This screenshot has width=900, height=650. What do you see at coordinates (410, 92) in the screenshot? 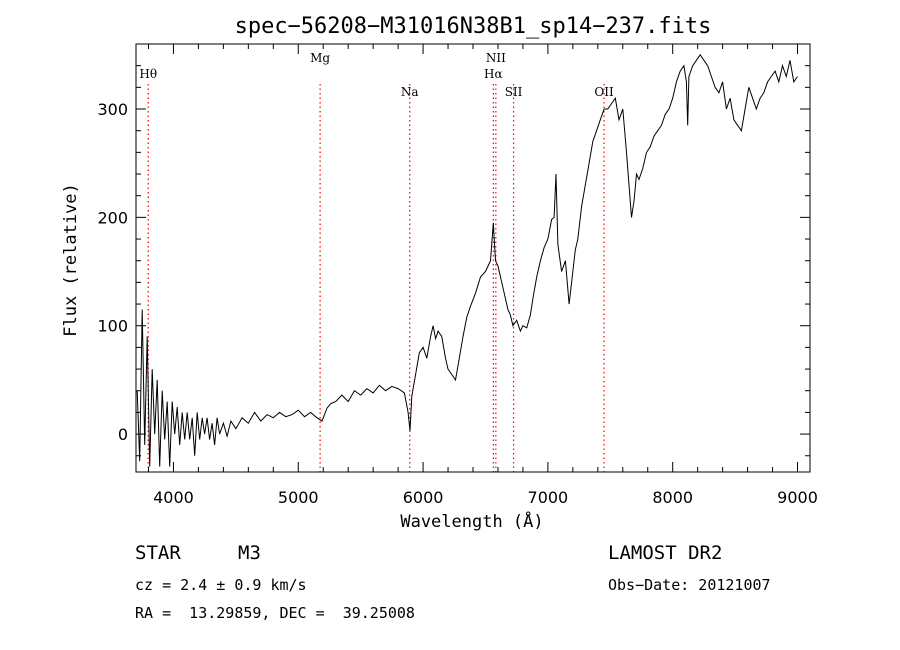
I see `spectral-line-label: Na` at bounding box center [410, 92].